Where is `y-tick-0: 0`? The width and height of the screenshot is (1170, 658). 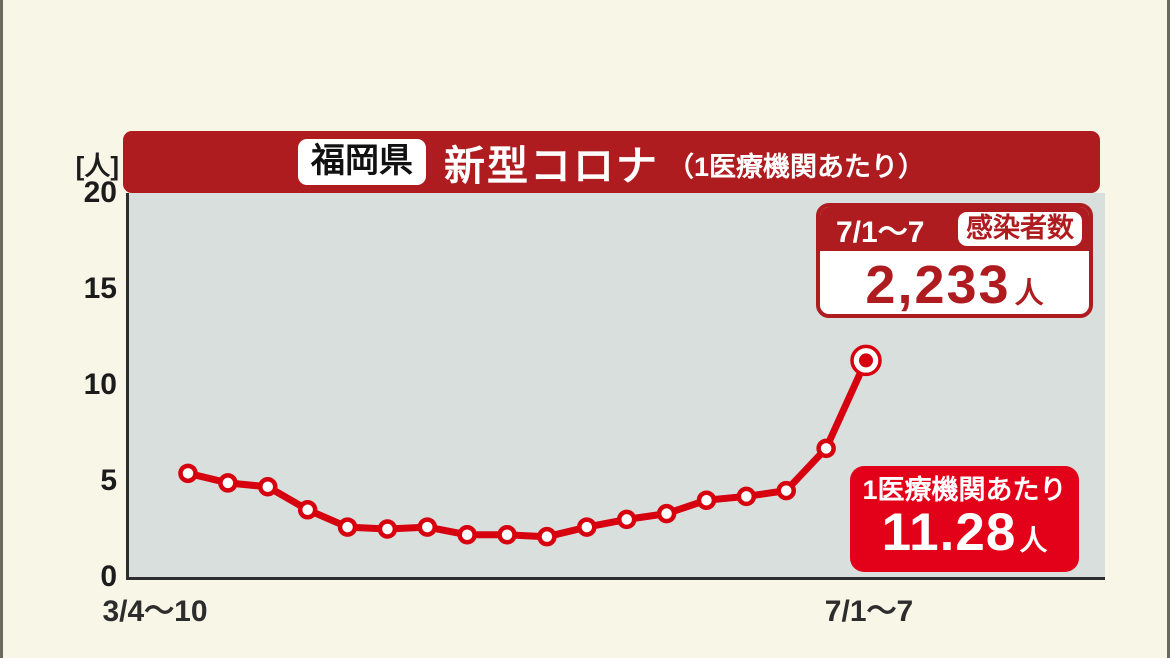
y-tick-0: 0 is located at coordinates (108, 576).